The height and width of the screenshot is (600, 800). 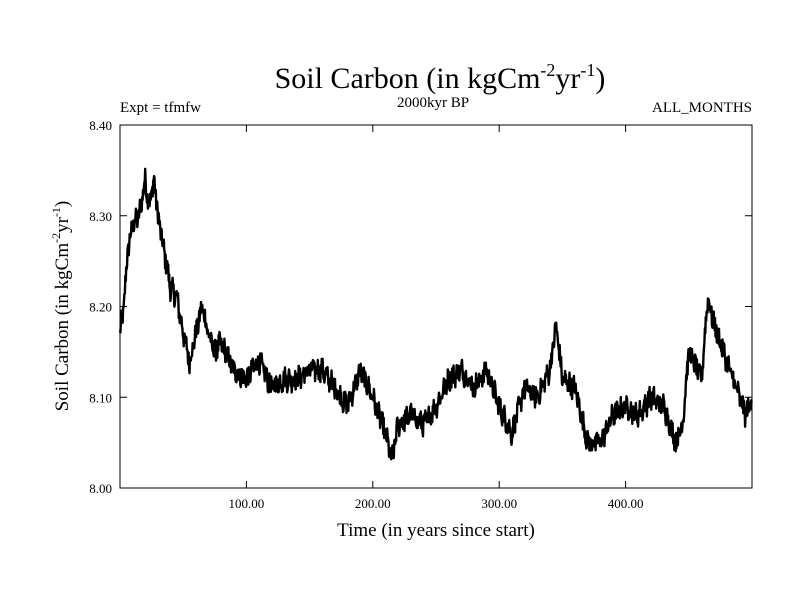 I want to click on x-tick-label: 200.00, so click(x=373, y=503).